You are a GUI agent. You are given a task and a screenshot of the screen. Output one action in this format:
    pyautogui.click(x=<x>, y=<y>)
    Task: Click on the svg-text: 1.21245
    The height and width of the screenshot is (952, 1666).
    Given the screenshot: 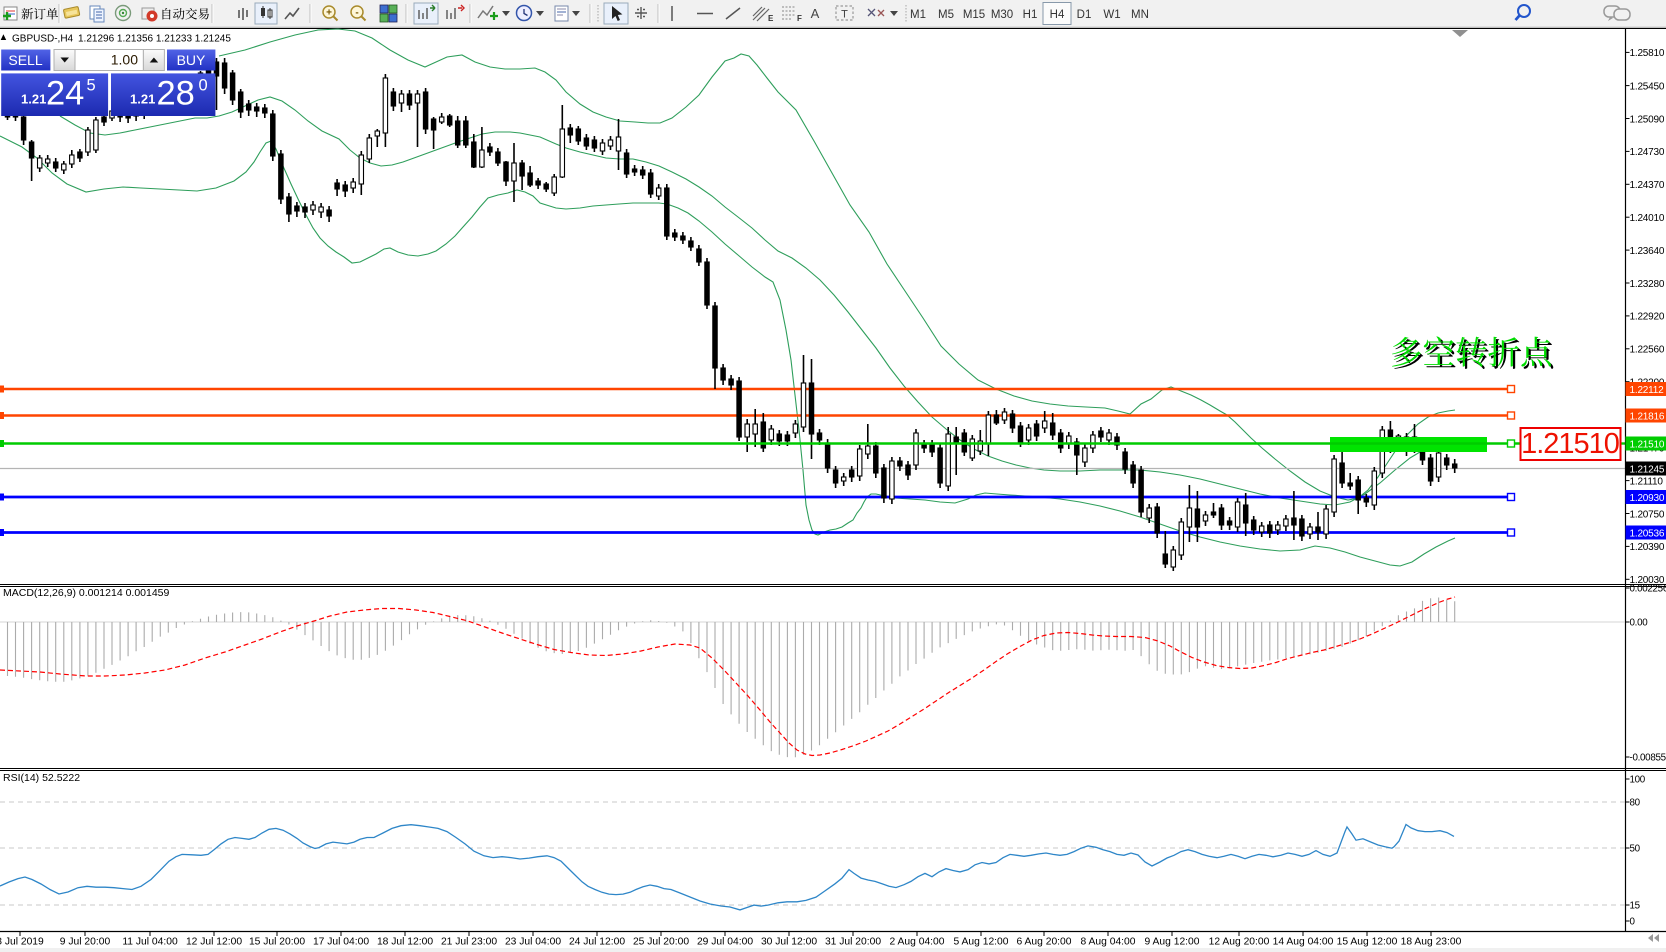 What is the action you would take?
    pyautogui.click(x=1647, y=469)
    